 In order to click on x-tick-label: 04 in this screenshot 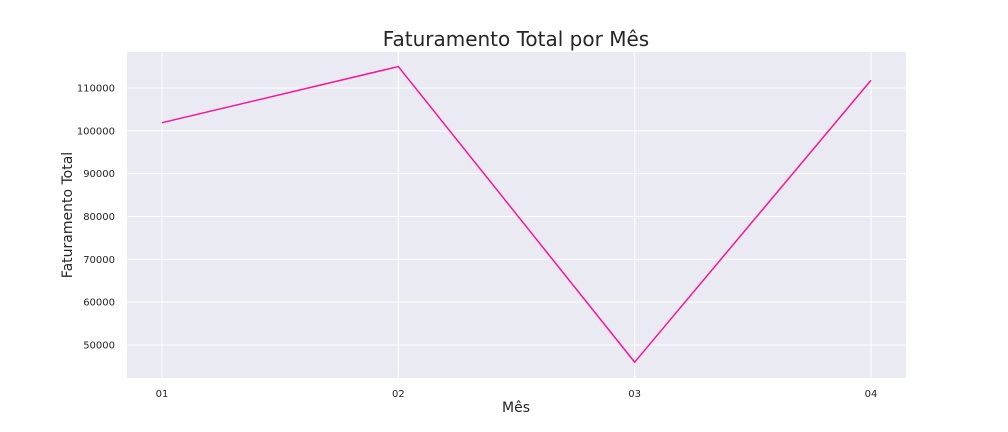, I will do `click(871, 394)`.